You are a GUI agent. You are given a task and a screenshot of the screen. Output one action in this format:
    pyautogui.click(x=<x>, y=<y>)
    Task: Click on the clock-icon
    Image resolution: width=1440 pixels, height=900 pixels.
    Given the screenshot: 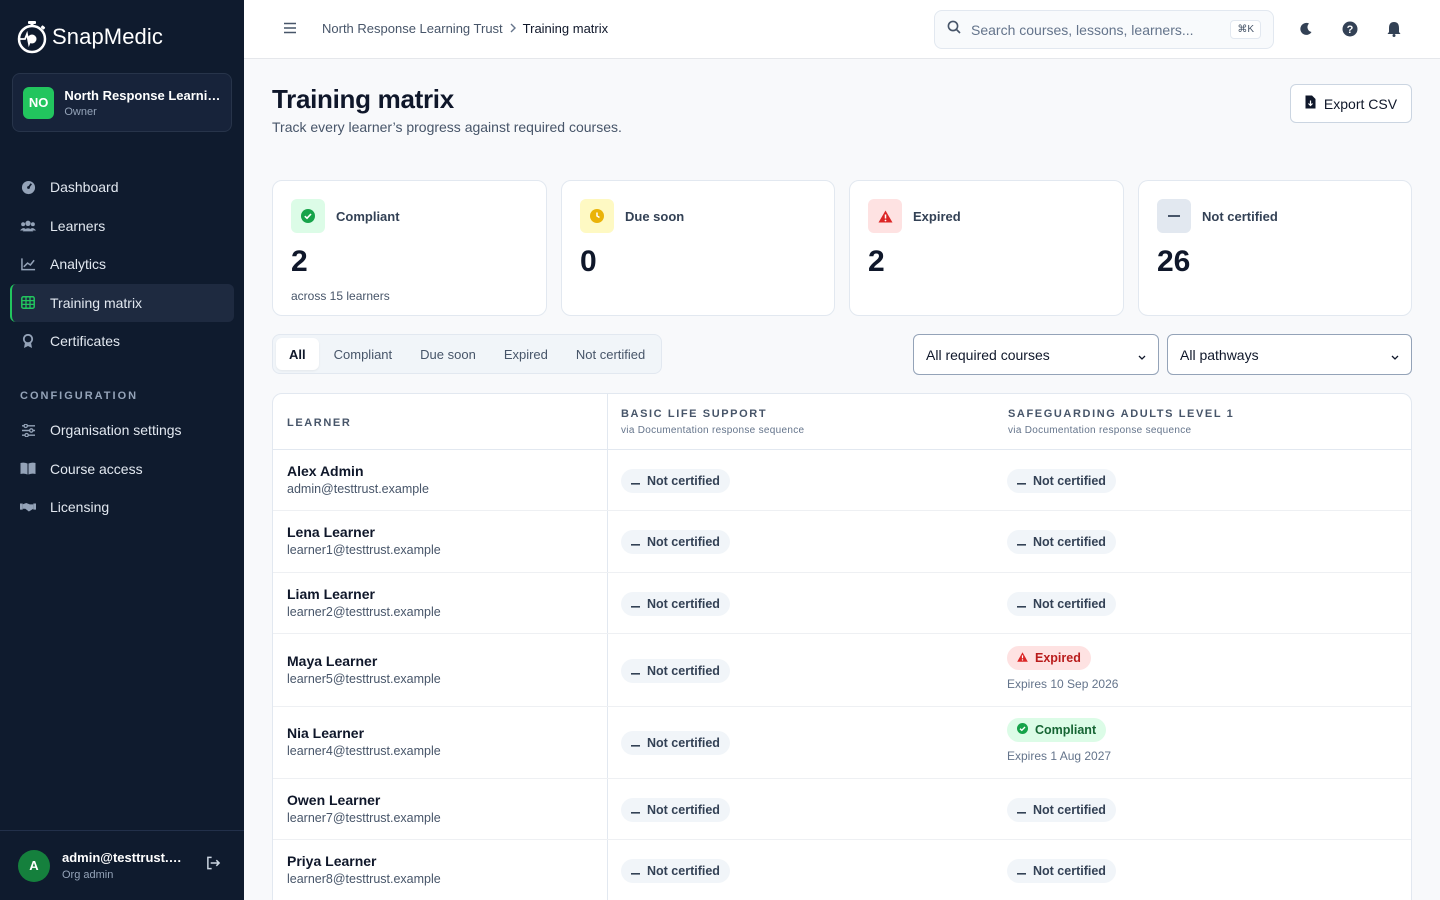 What is the action you would take?
    pyautogui.click(x=597, y=216)
    